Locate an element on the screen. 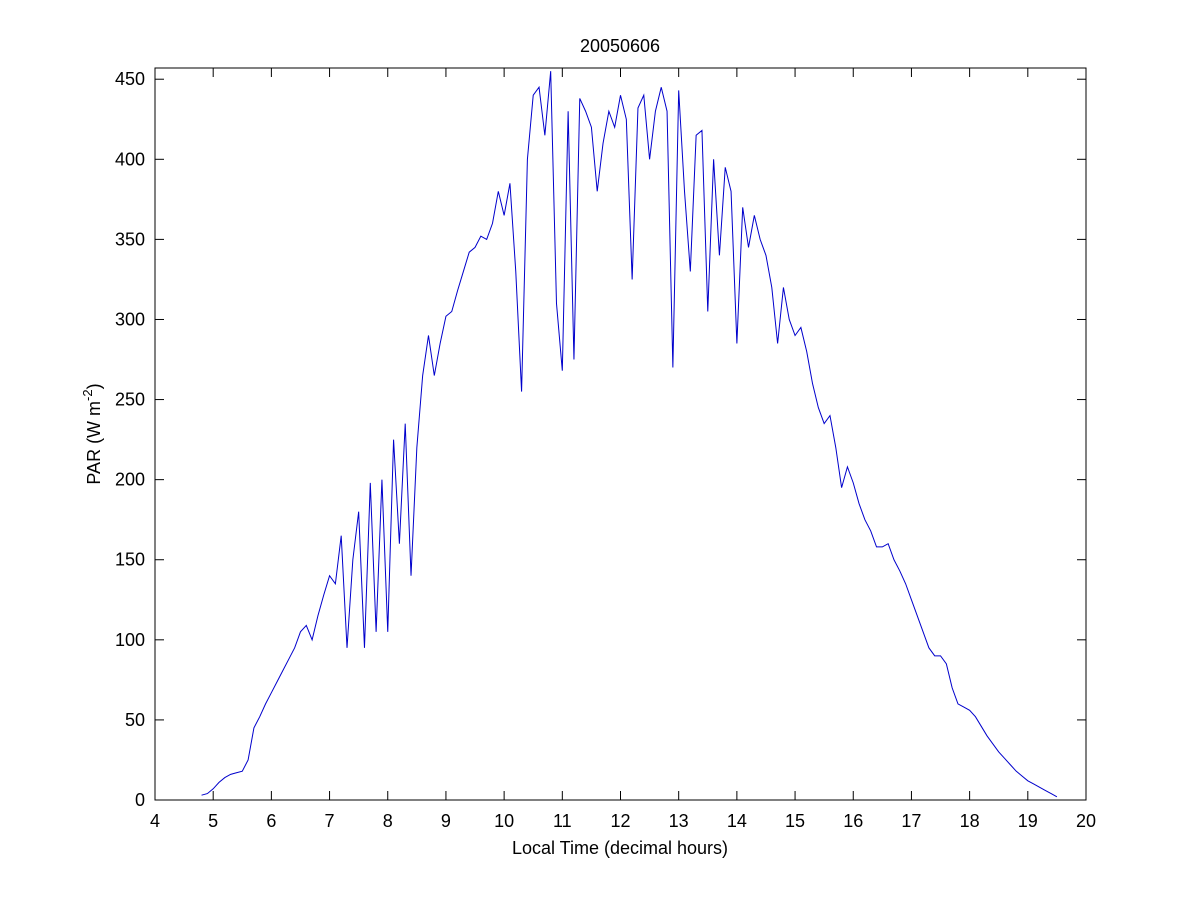  y-axis-label: PAR (W m-2) is located at coordinates (92, 433).